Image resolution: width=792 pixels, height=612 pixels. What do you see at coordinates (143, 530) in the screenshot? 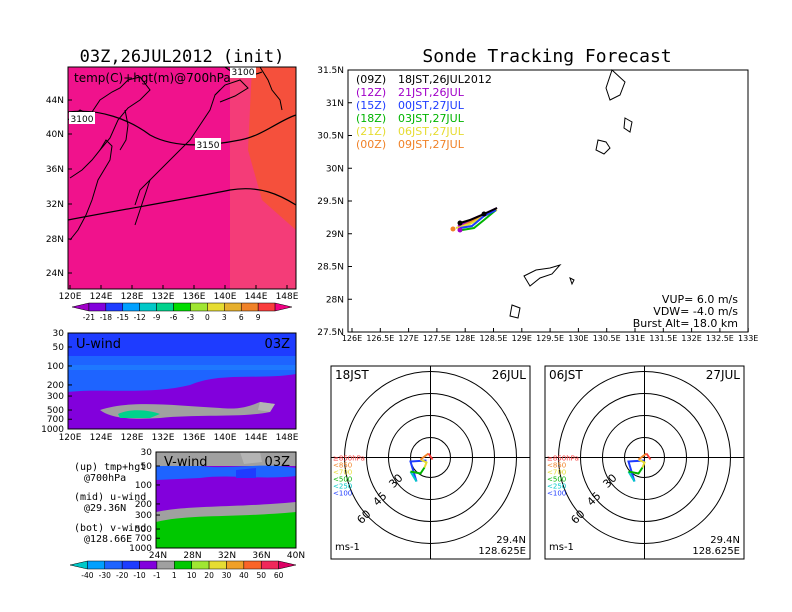
I see `level-tick-label: 500` at bounding box center [143, 530].